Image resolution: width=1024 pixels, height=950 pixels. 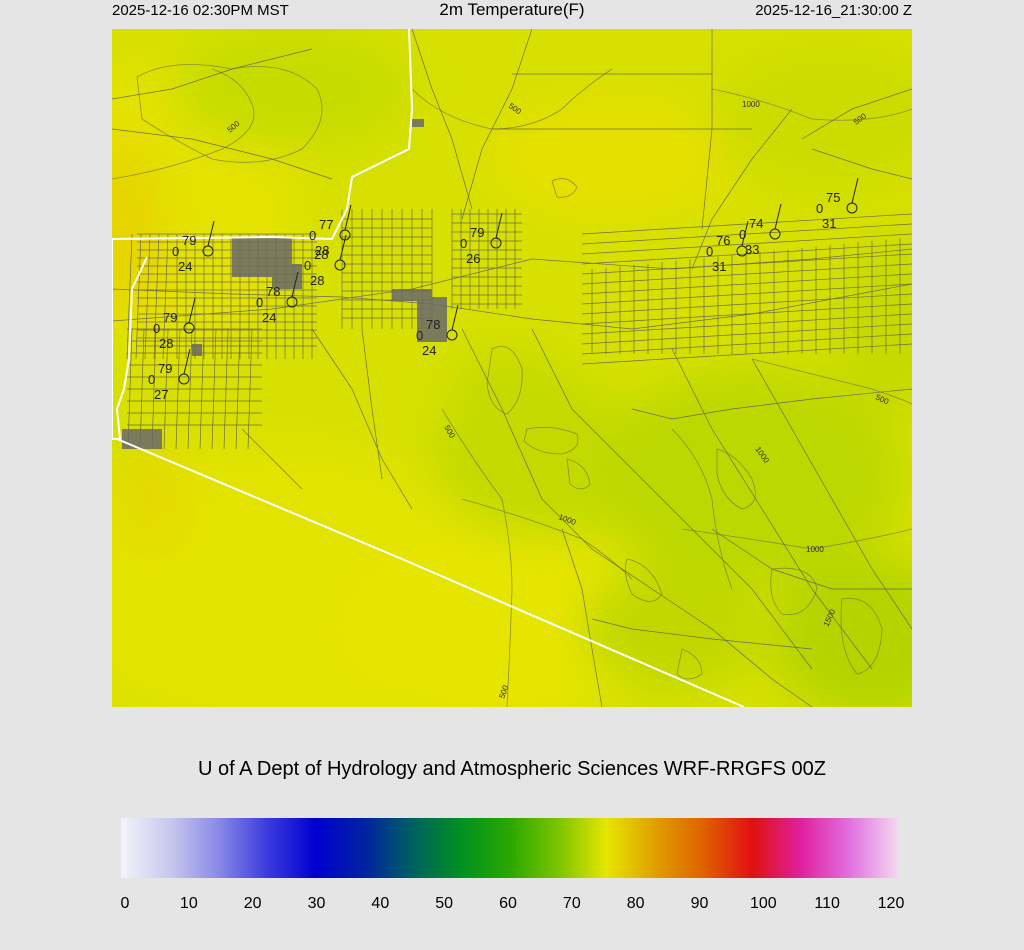 I want to click on colorbar-tick-label: 0, so click(x=125, y=903).